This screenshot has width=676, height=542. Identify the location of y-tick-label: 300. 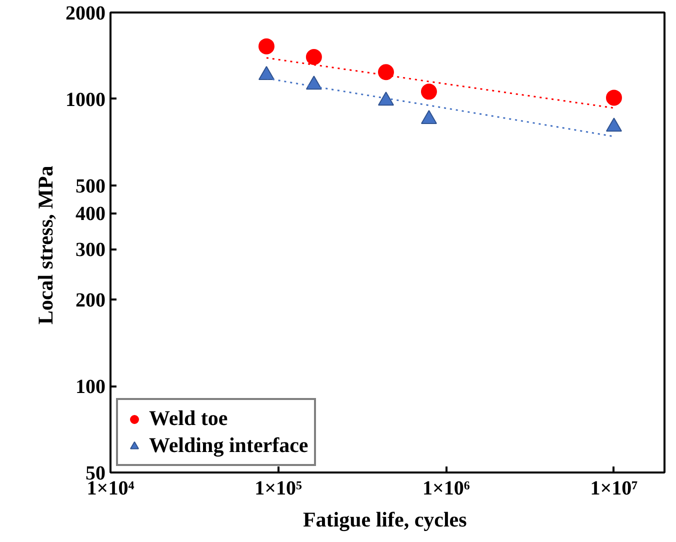
(91, 250).